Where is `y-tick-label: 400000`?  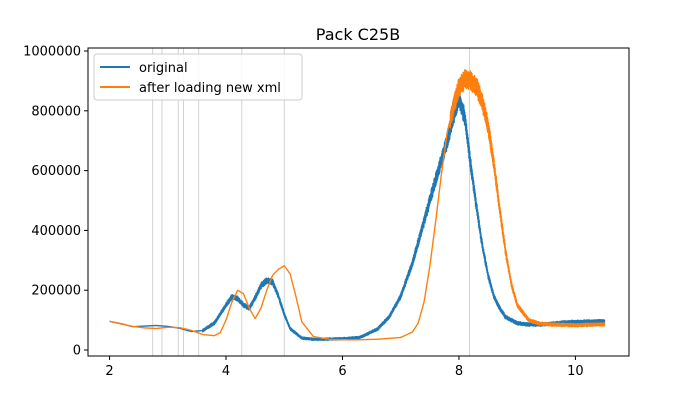 y-tick-label: 400000 is located at coordinates (56, 231).